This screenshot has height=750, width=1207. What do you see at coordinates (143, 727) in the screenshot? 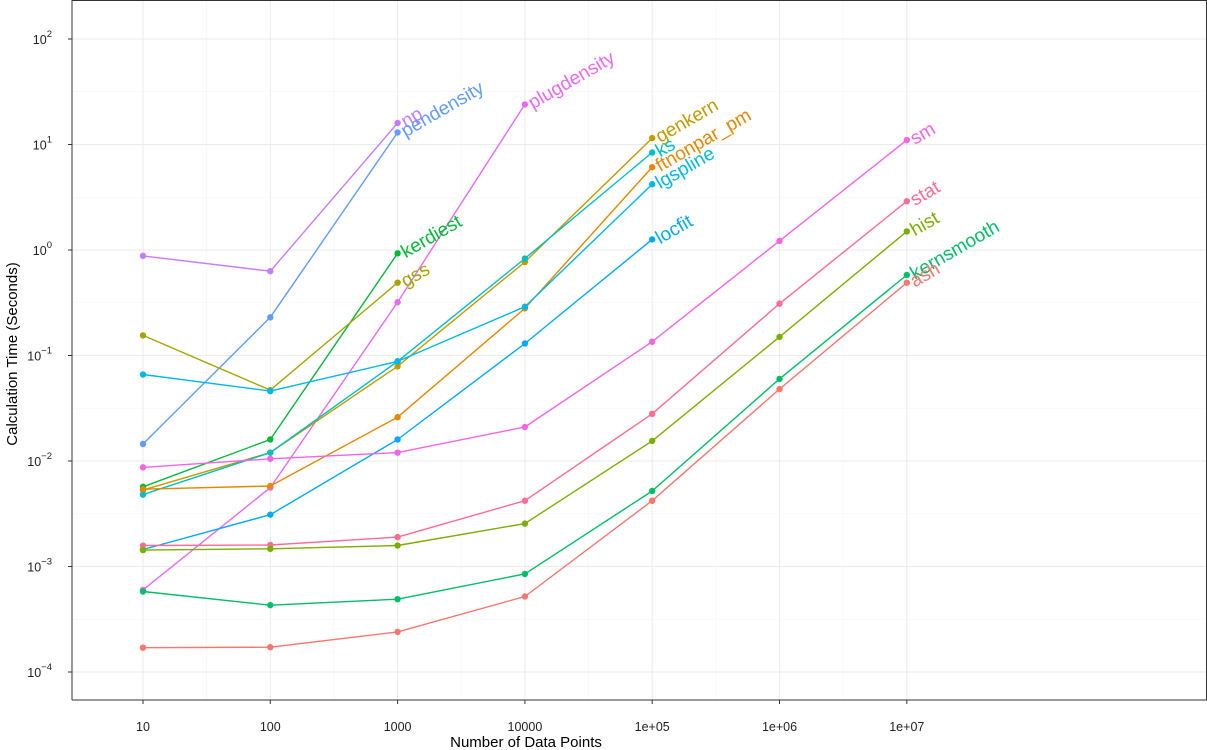
I see `x-tick-label: 10` at bounding box center [143, 727].